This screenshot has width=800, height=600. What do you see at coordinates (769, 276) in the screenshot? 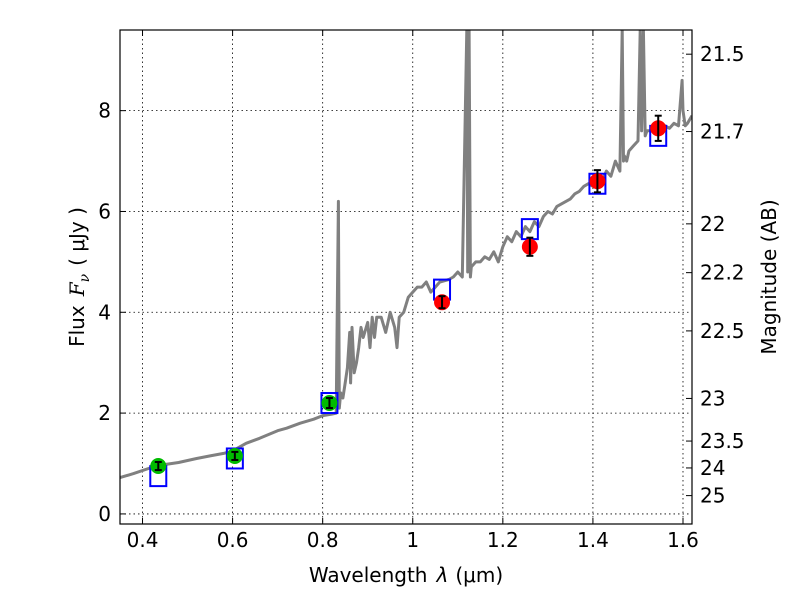
I see `y2-axis-title: Magnitude (AB)` at bounding box center [769, 276].